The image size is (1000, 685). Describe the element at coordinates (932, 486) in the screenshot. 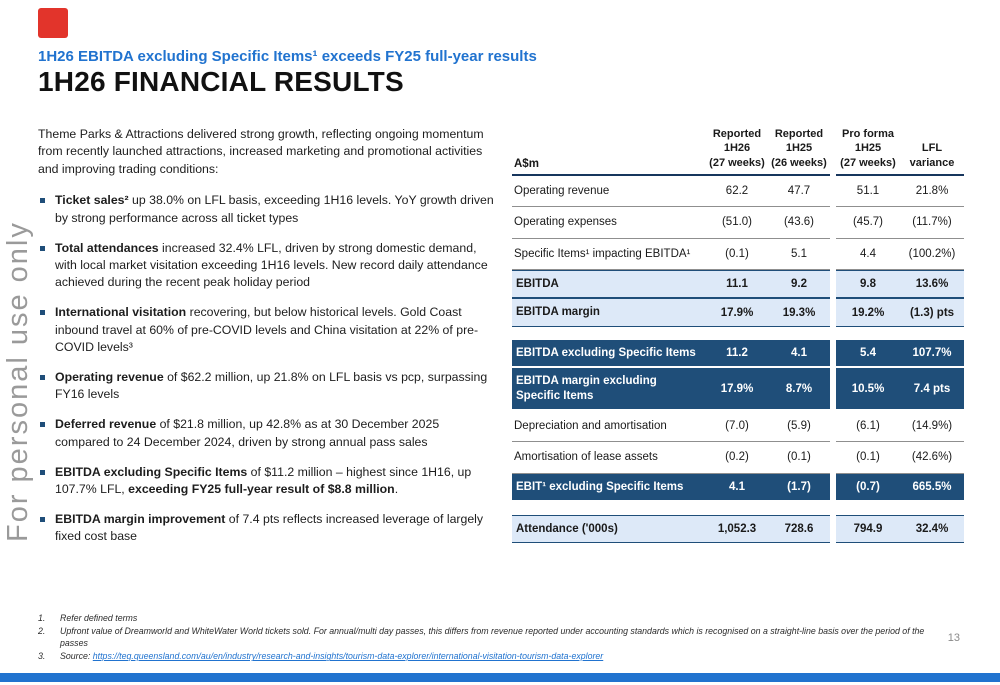

I see `cell-value: 665.5%` at that location.